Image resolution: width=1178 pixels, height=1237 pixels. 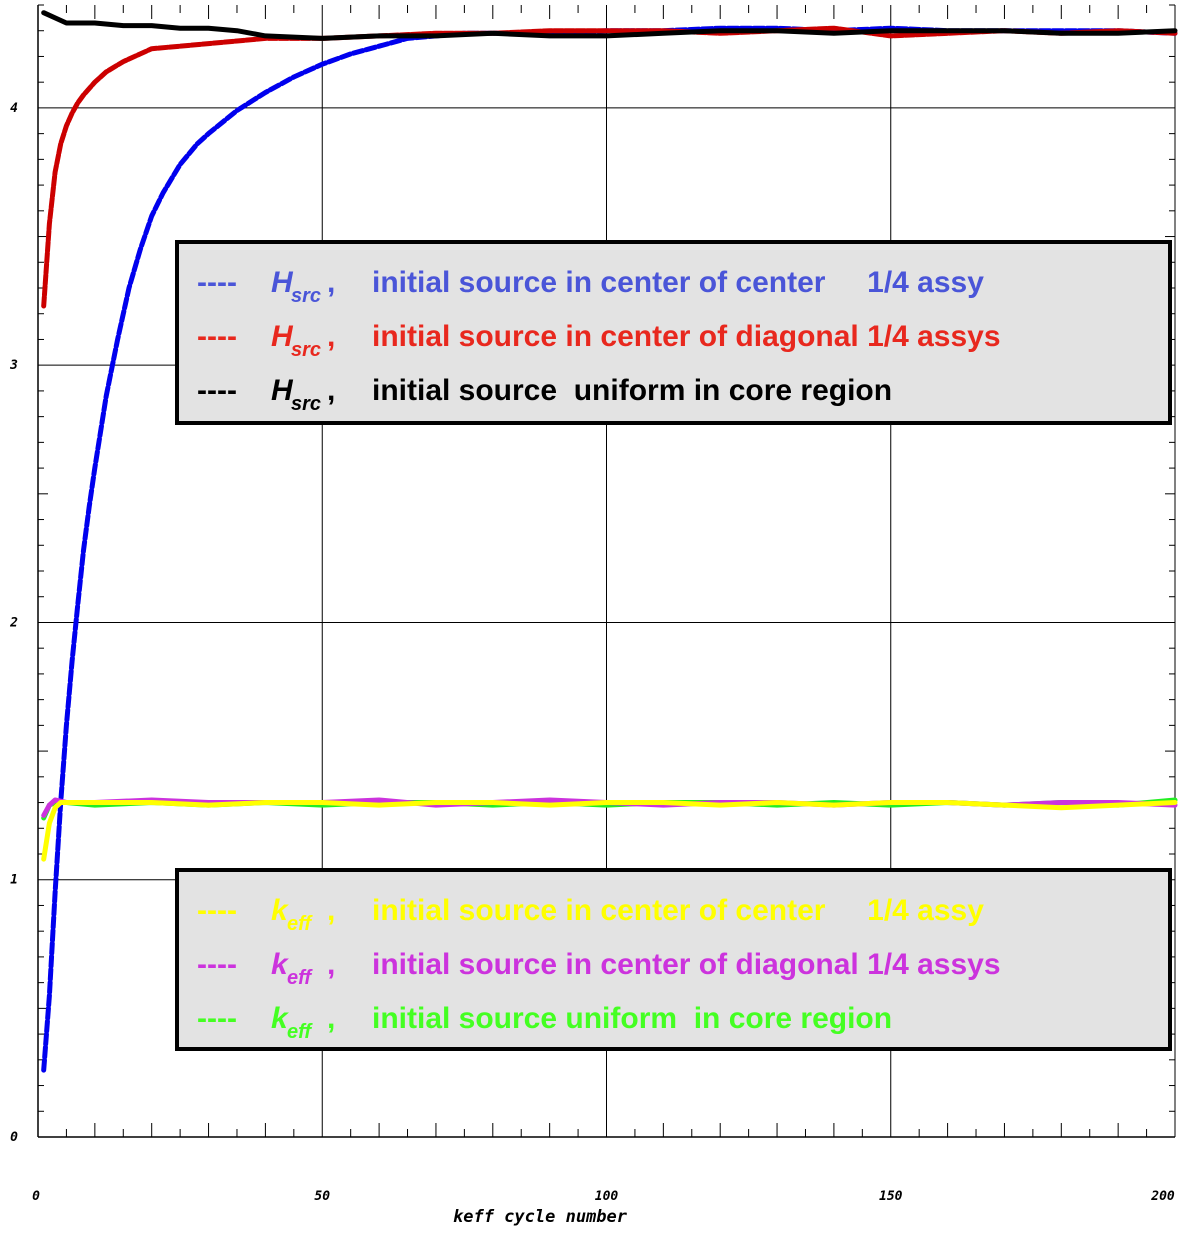 I want to click on x-axis-label: keff cycle number, so click(x=540, y=1217).